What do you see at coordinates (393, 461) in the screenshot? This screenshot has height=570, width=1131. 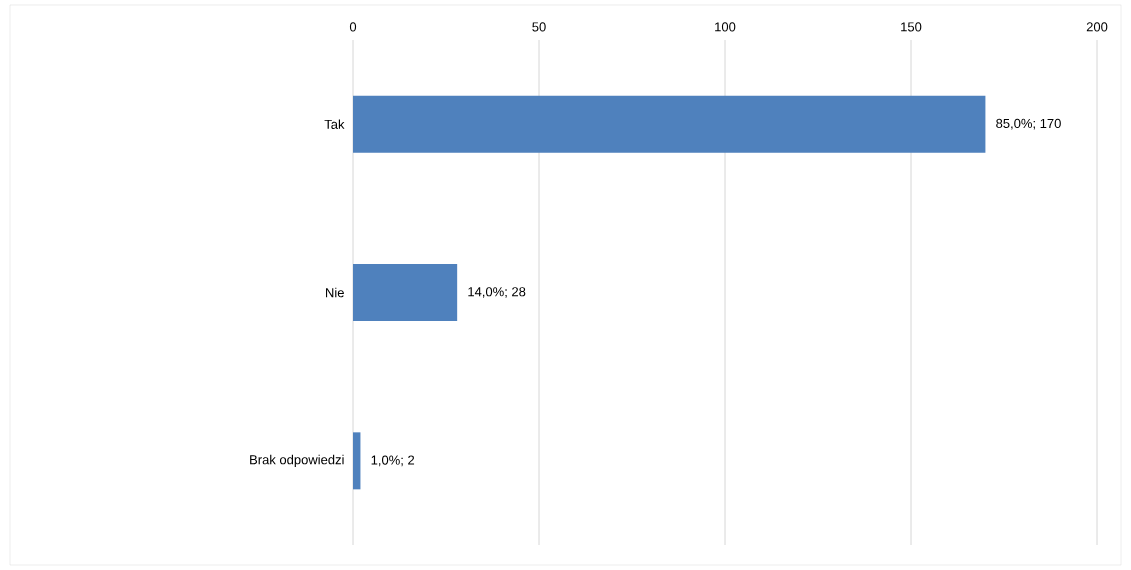 I see `data-label: 1,0%; 2` at bounding box center [393, 461].